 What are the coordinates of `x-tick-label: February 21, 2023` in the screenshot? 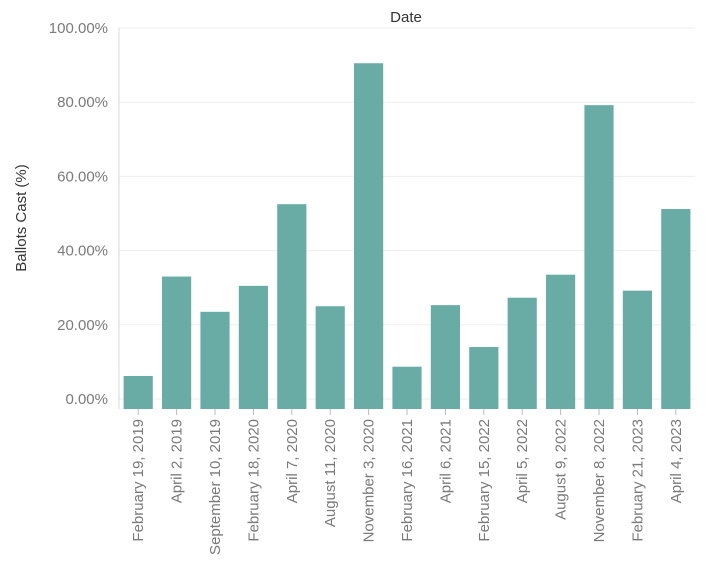 It's located at (637, 480).